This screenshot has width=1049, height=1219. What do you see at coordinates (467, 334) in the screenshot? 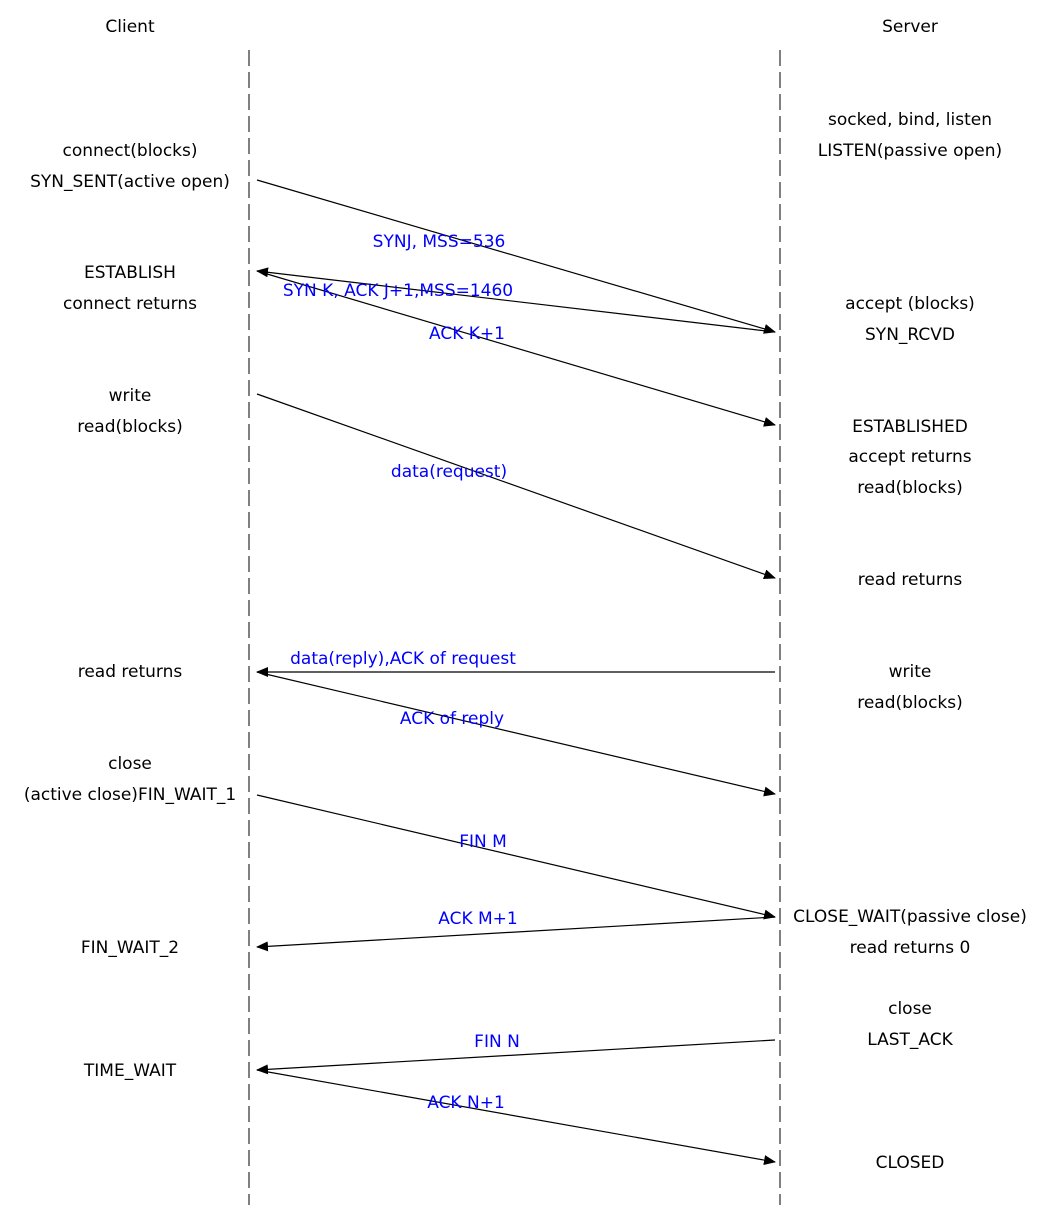
I see `message-label: ACK K+1` at bounding box center [467, 334].